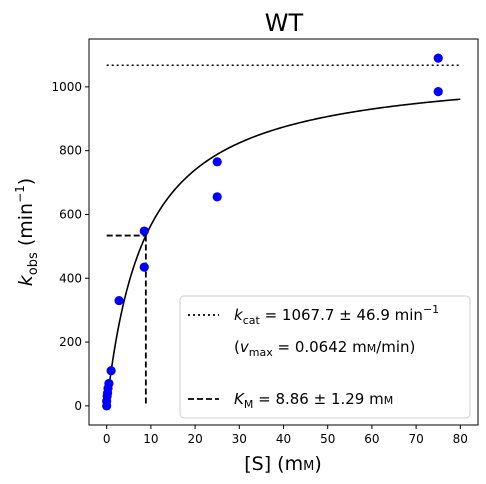 The image size is (486, 484). I want to click on legend-vmax-v: v, so click(245, 347).